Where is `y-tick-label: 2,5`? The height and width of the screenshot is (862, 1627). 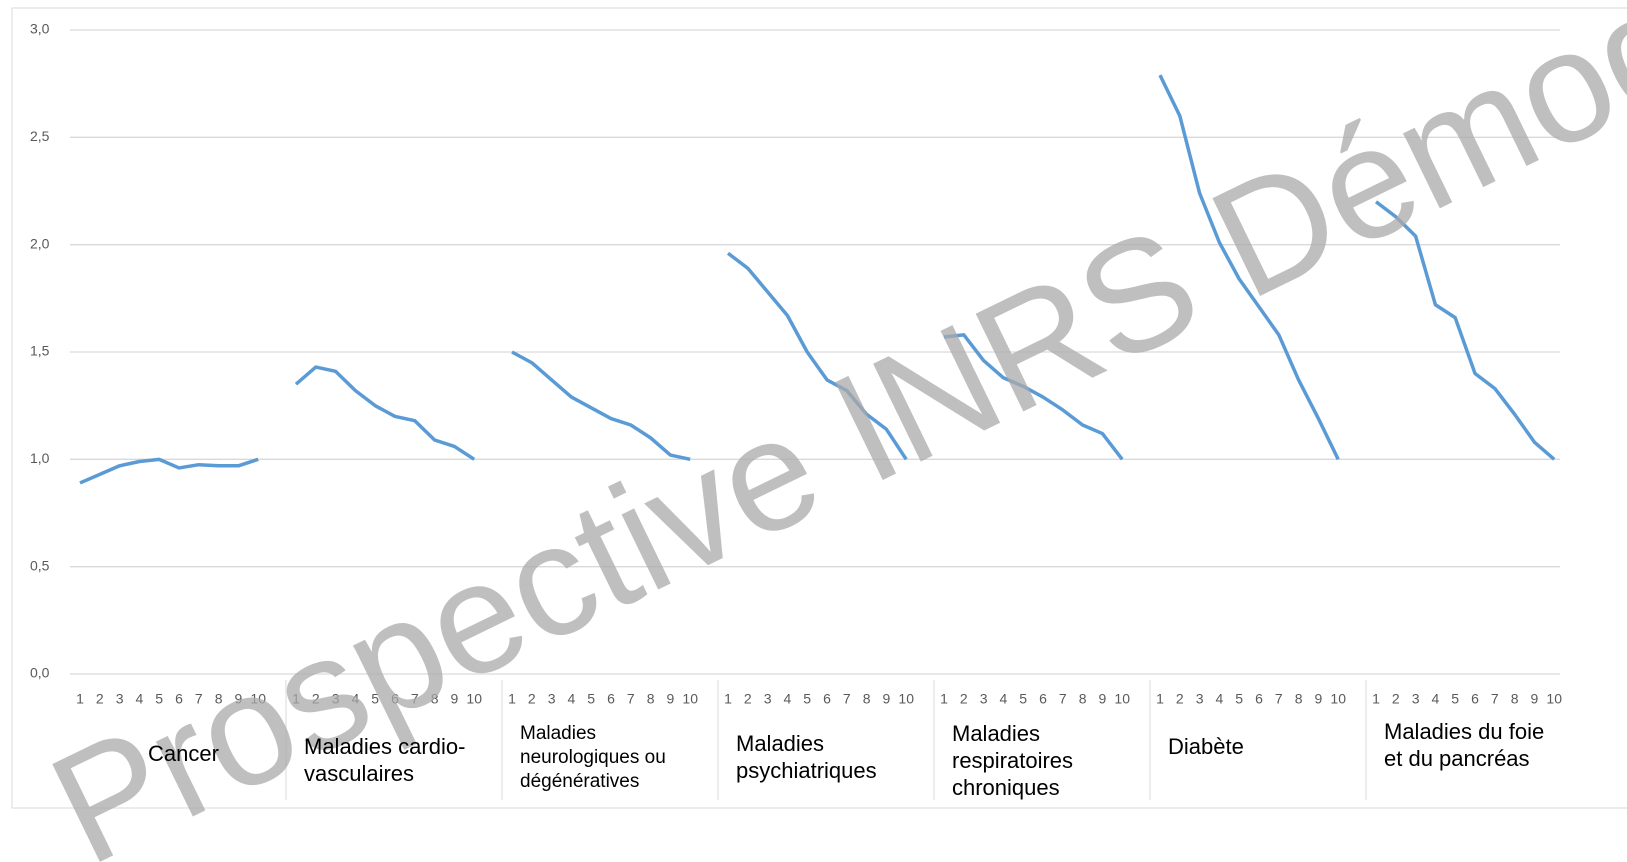 y-tick-label: 2,5 is located at coordinates (40, 136).